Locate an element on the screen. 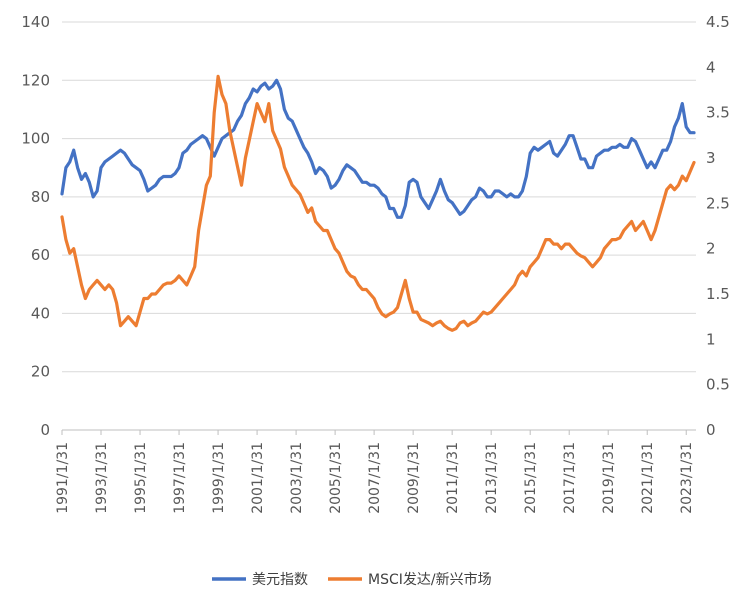 The height and width of the screenshot is (614, 752). x-tick-label: 2001/1/31 is located at coordinates (258, 478).